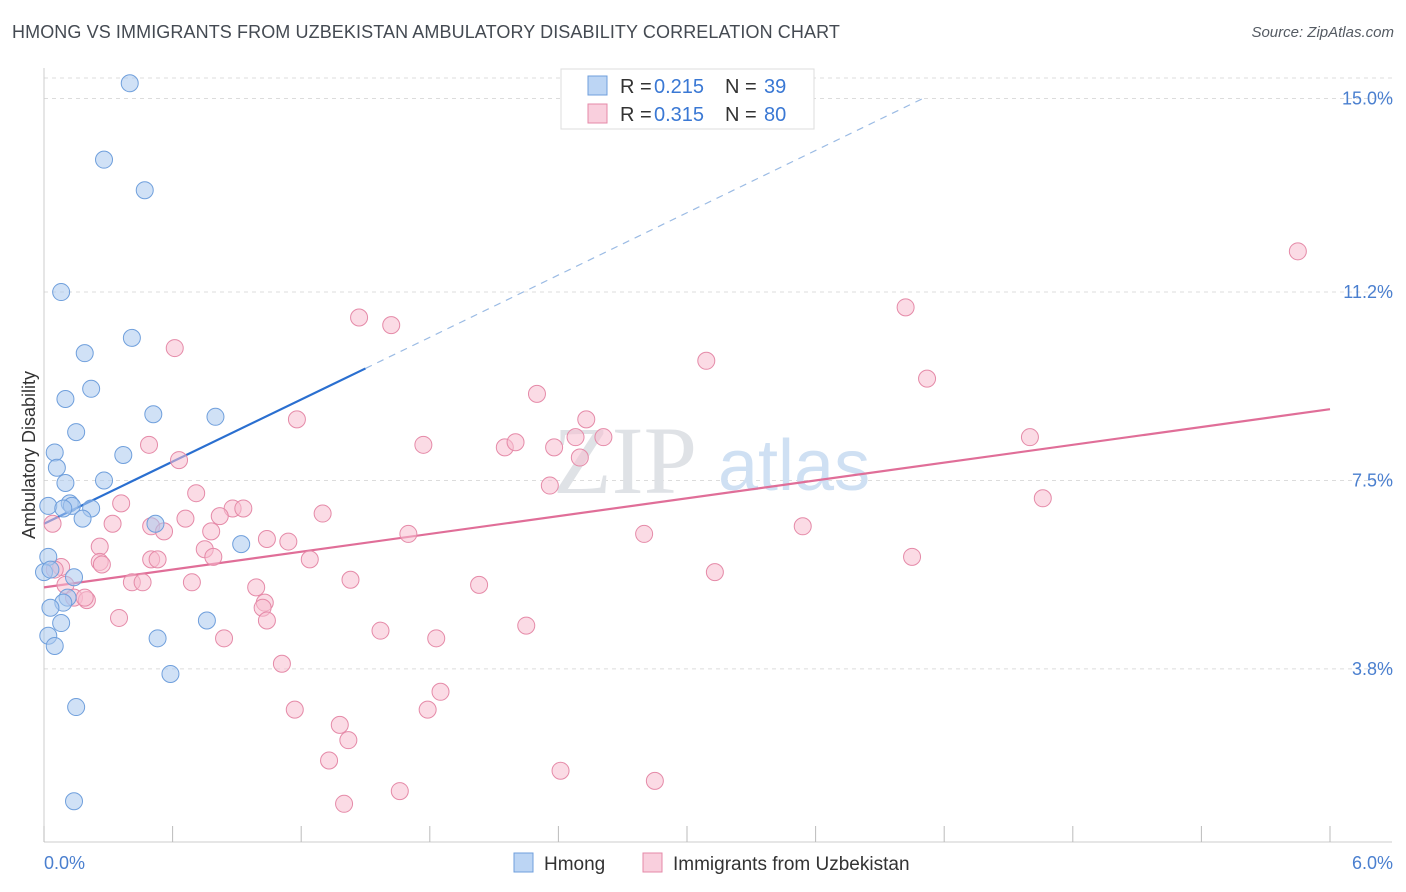  Describe the element at coordinates (636, 115) in the screenshot. I see `legend-r-label: R =` at that location.